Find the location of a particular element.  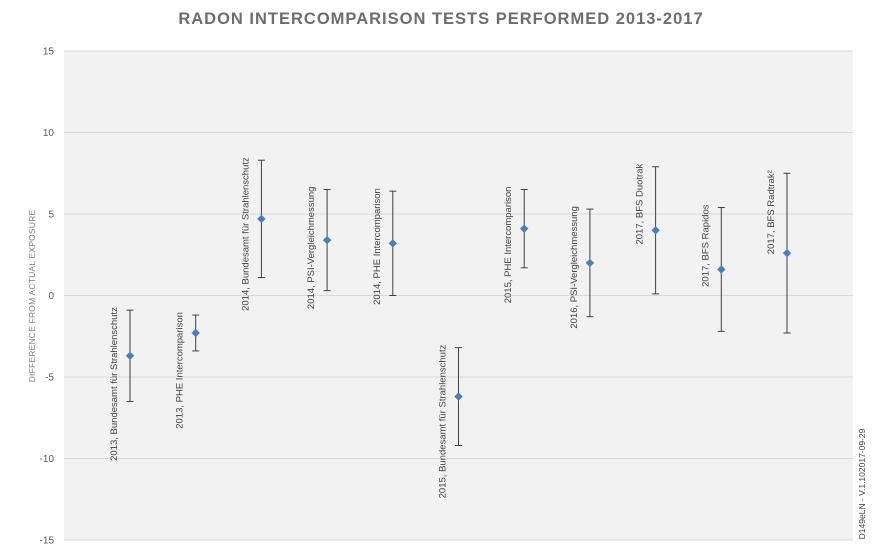

point-label: 2013, Bundesamt für Strahlenschutz is located at coordinates (114, 384).